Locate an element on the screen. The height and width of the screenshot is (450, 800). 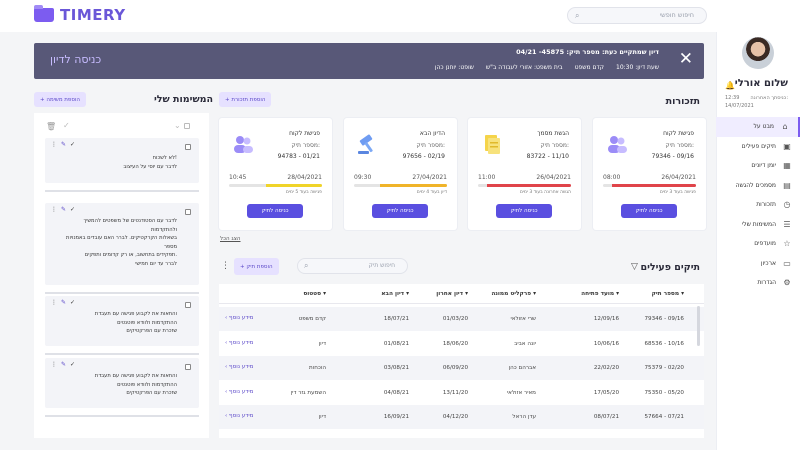
table-cell: שרי אזולאי is located at coordinates (523, 319).